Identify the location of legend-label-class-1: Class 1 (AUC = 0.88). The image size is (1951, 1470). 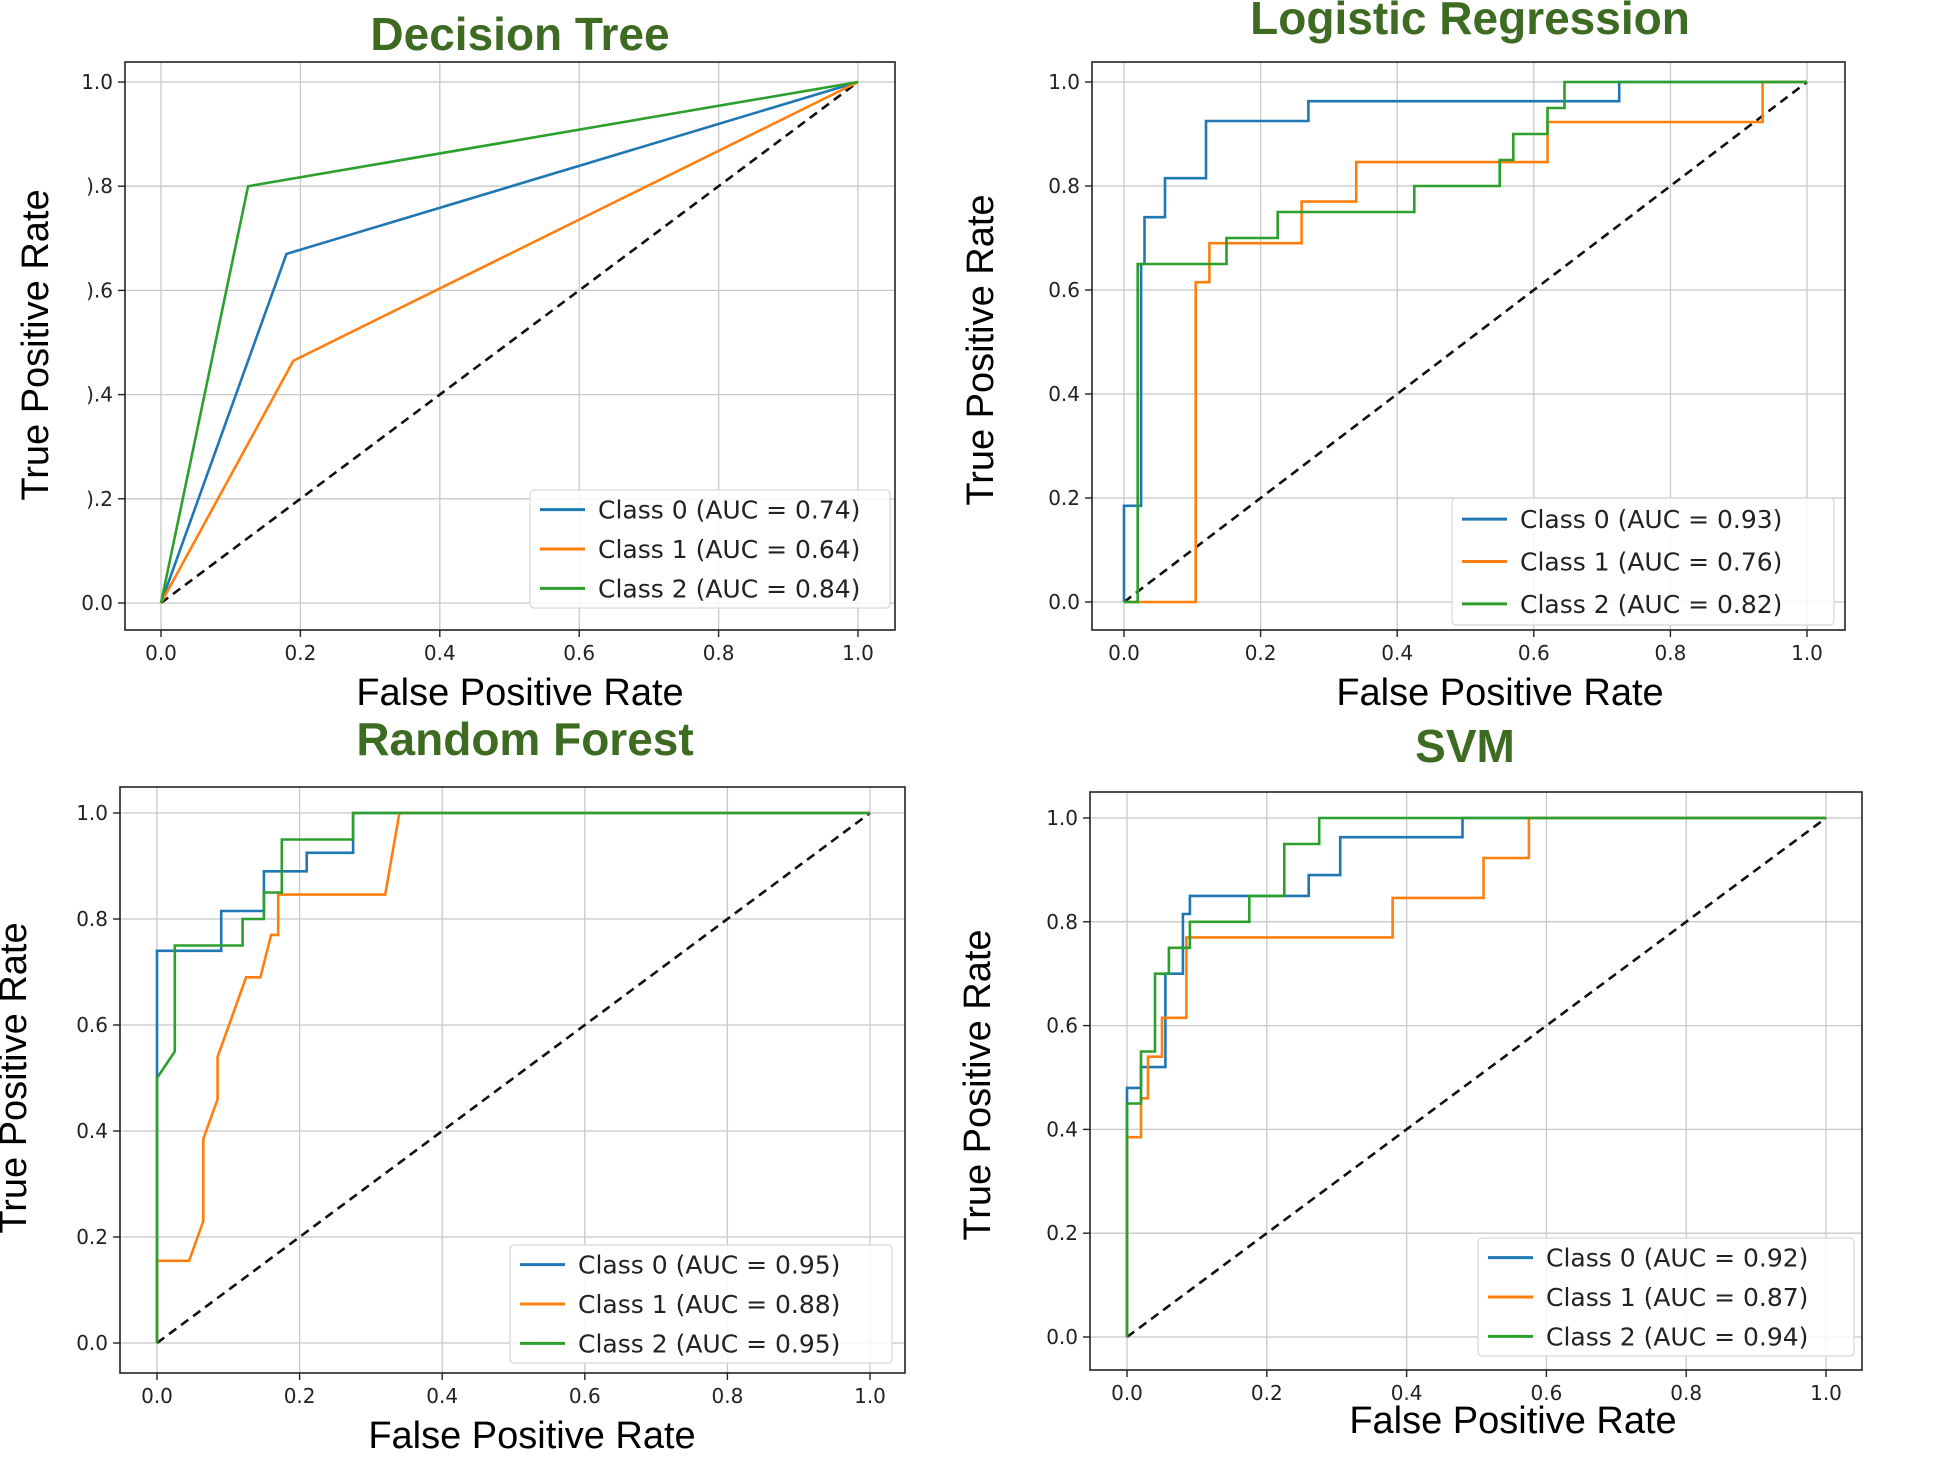
(709, 1304).